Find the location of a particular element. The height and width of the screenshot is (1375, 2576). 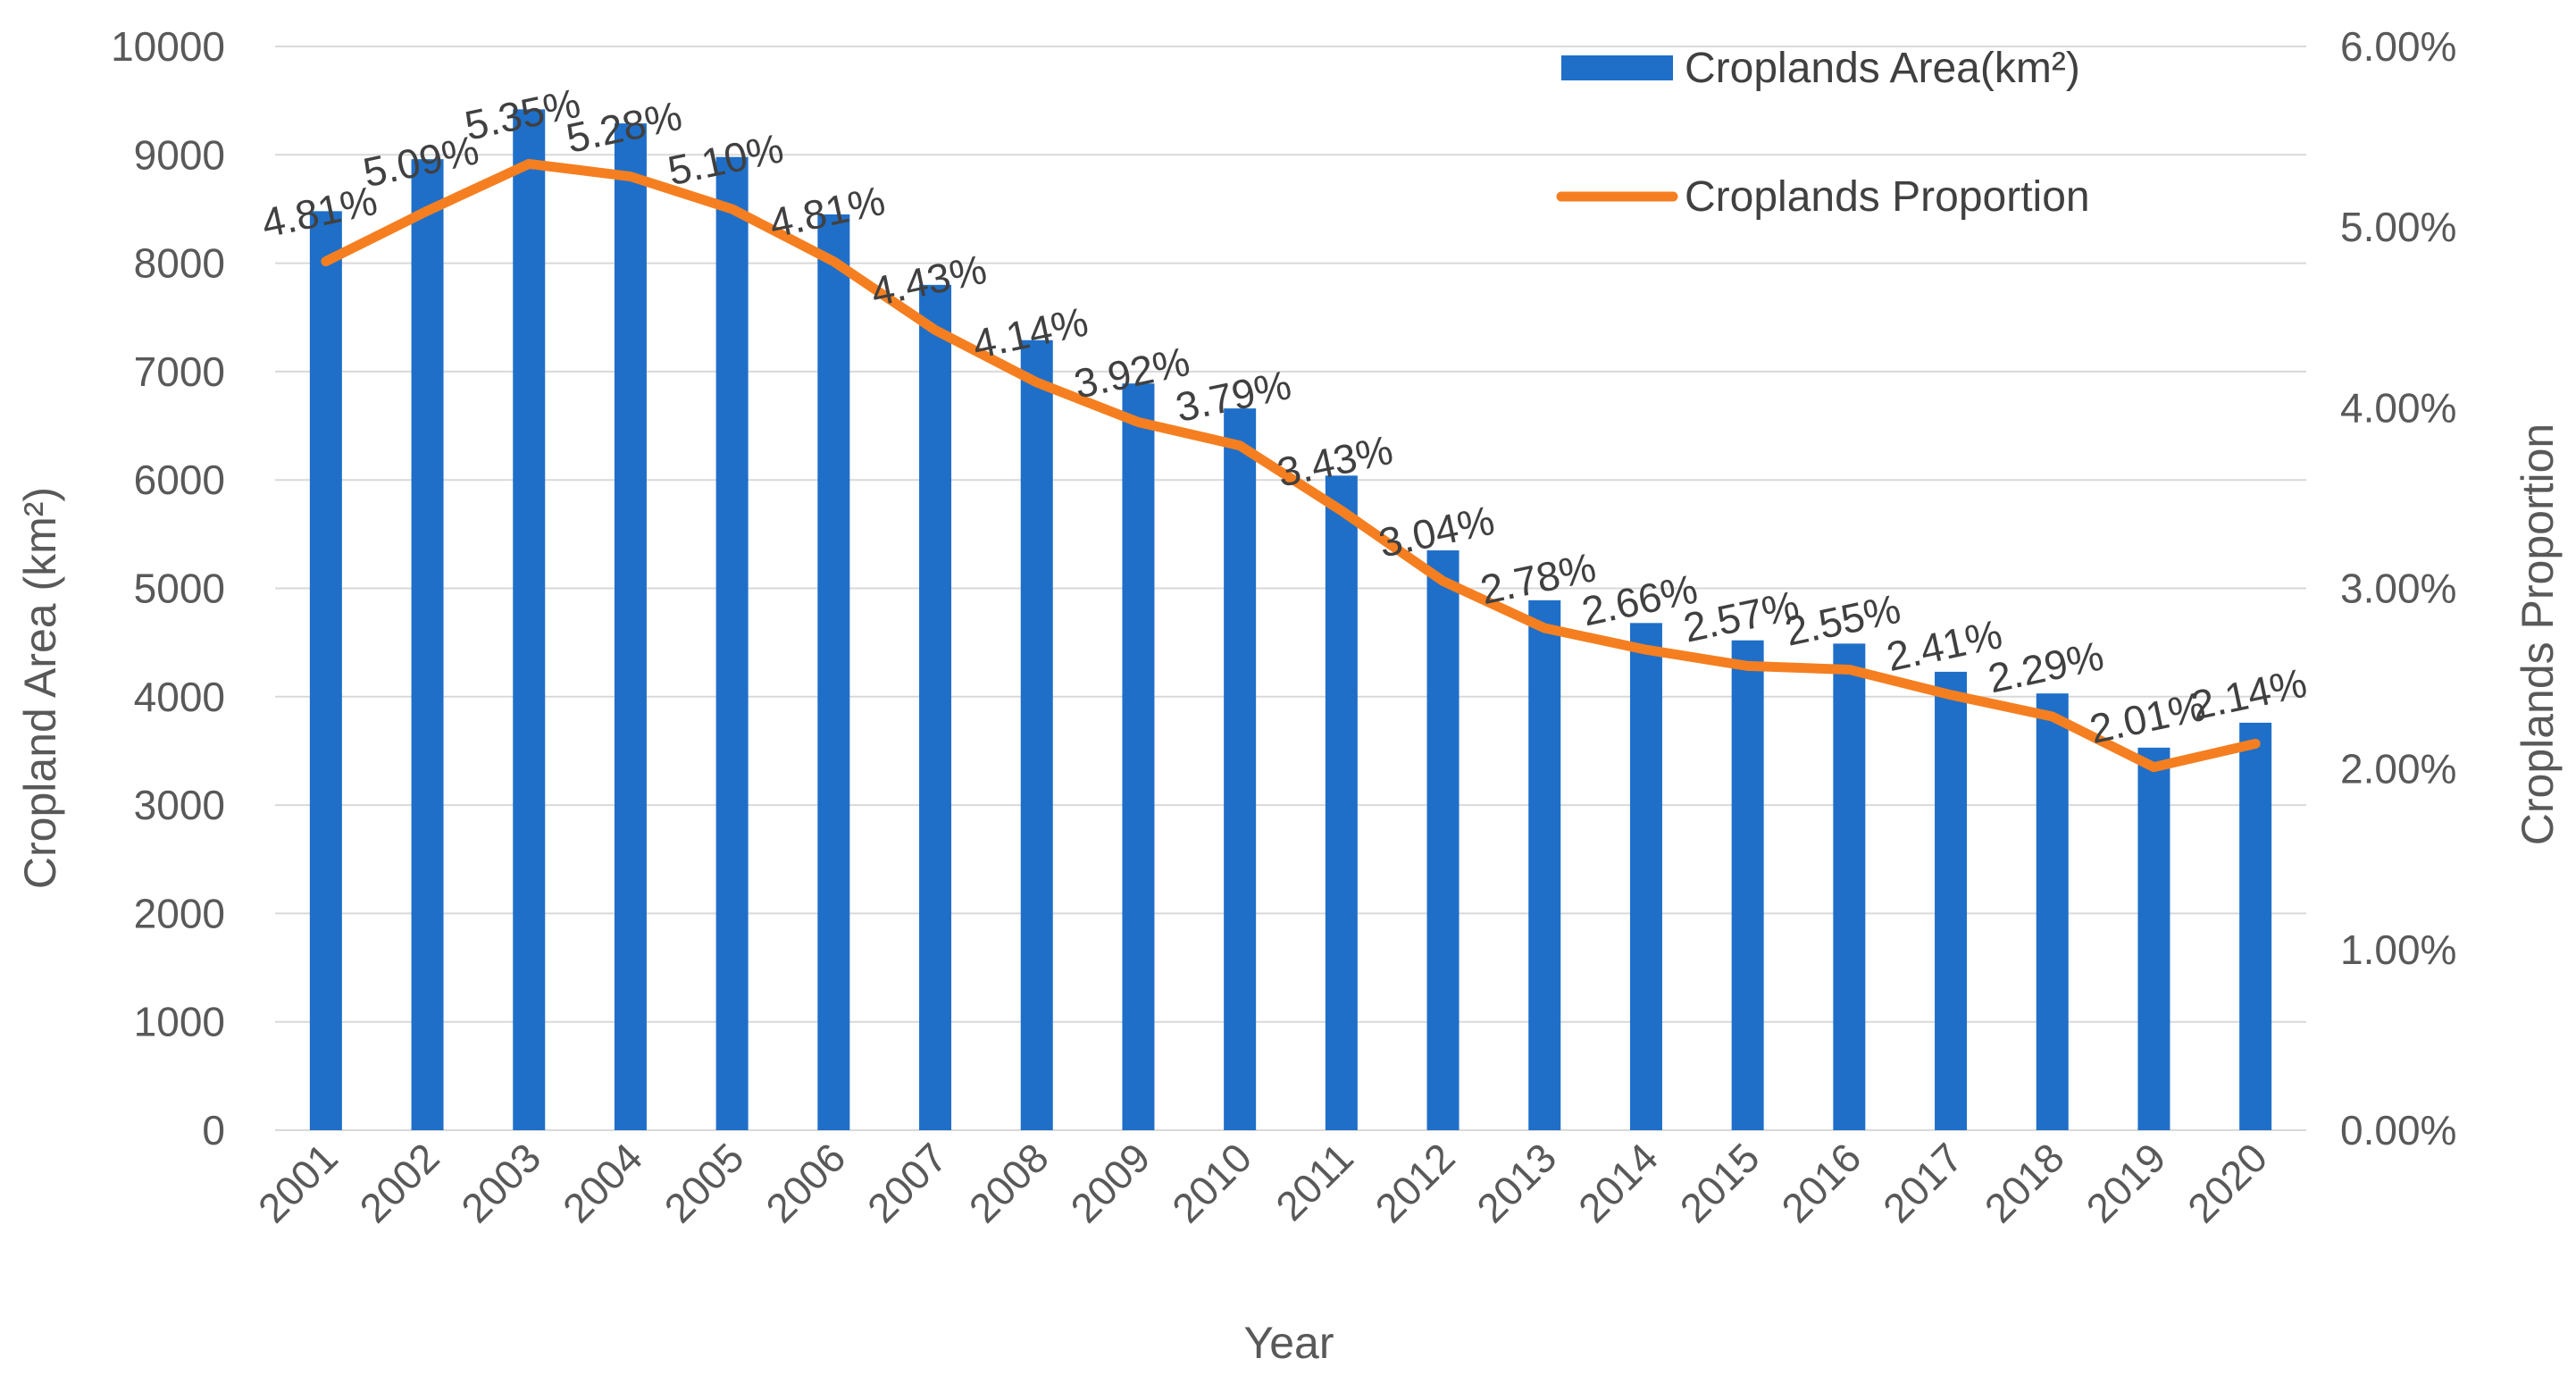

x-tick-label: 2018 is located at coordinates (2025, 1182).